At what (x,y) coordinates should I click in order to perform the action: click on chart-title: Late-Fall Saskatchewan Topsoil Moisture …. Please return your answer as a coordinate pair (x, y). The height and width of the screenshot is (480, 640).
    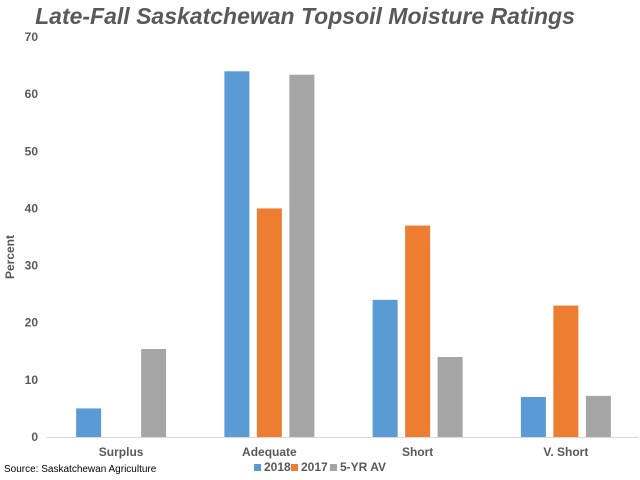
    Looking at the image, I should click on (305, 16).